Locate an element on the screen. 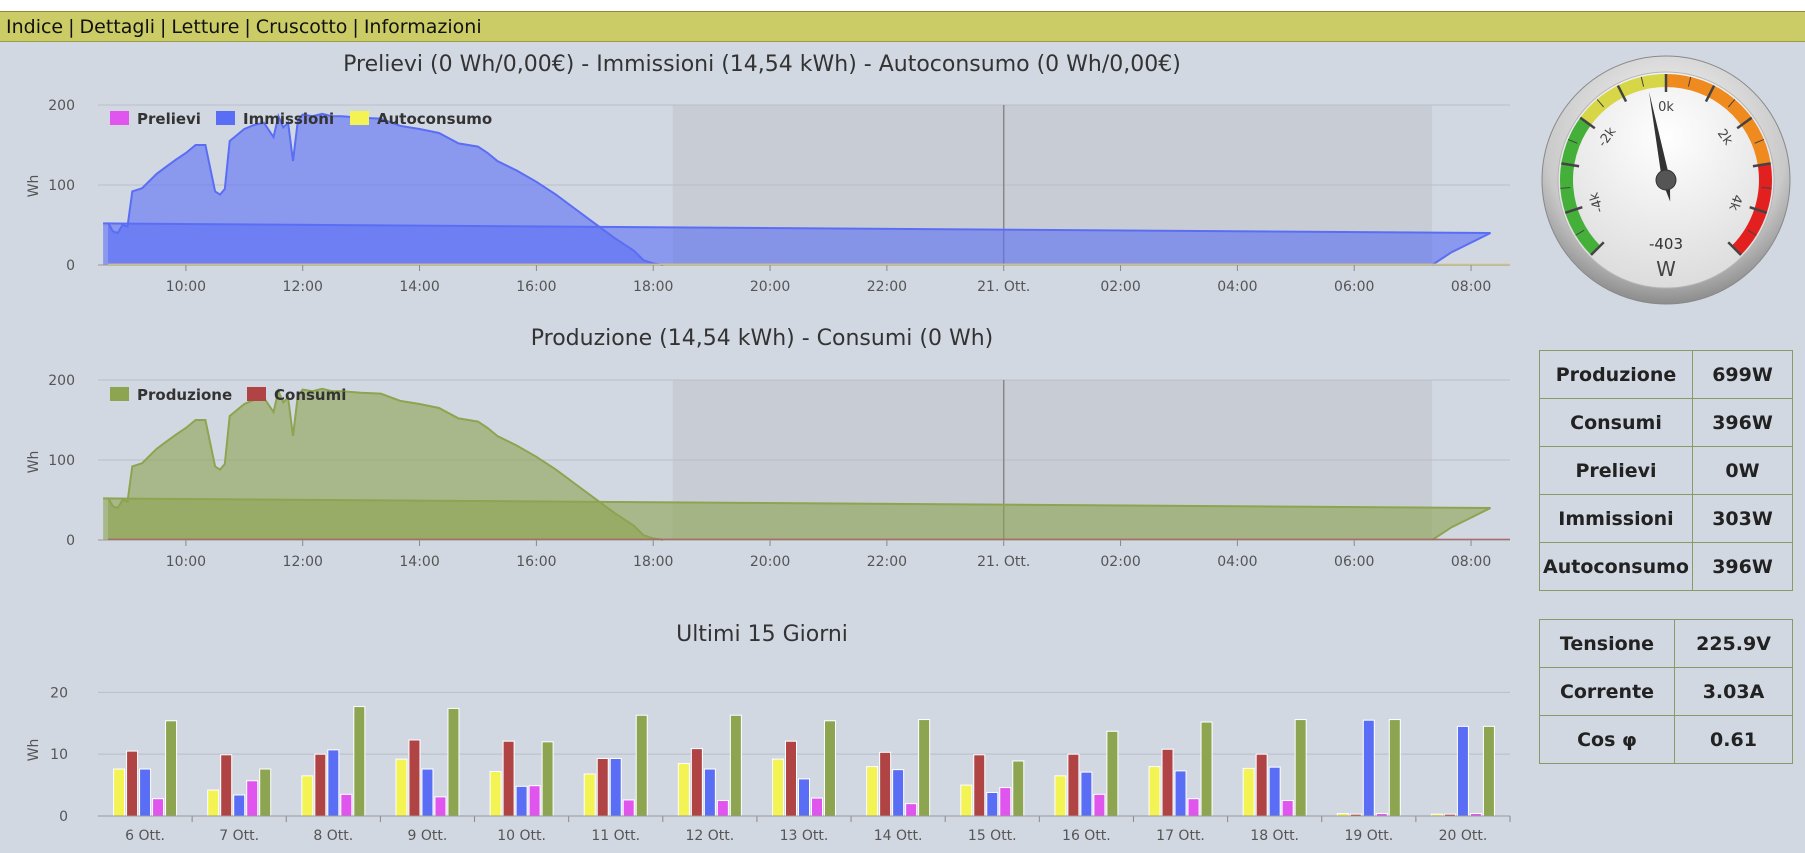  menu-dettagli: Dettagli is located at coordinates (117, 27).